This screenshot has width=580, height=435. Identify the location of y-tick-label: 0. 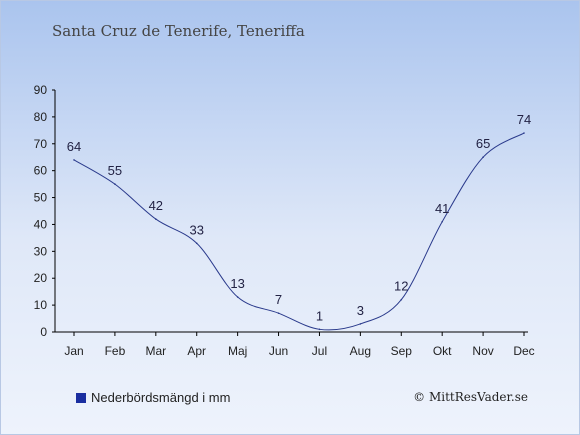
(43, 332).